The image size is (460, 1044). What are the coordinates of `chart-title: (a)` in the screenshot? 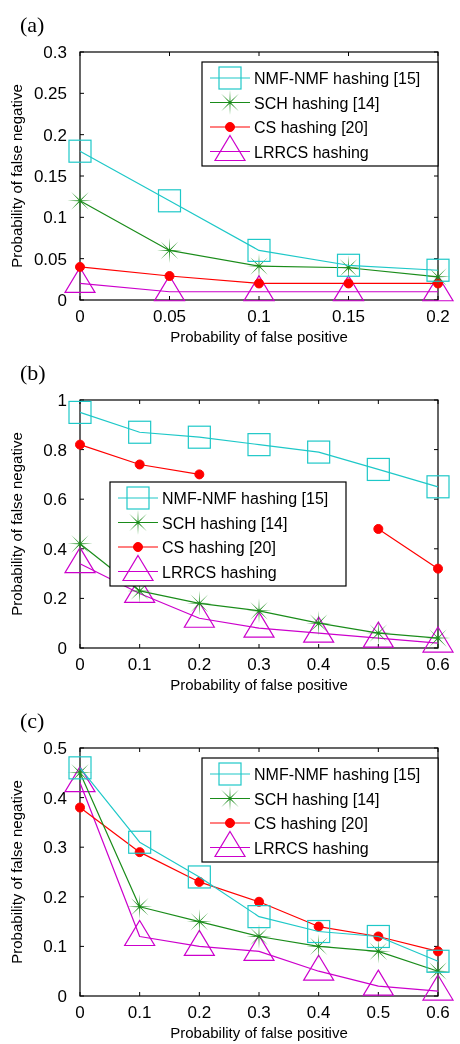 It's located at (32, 24).